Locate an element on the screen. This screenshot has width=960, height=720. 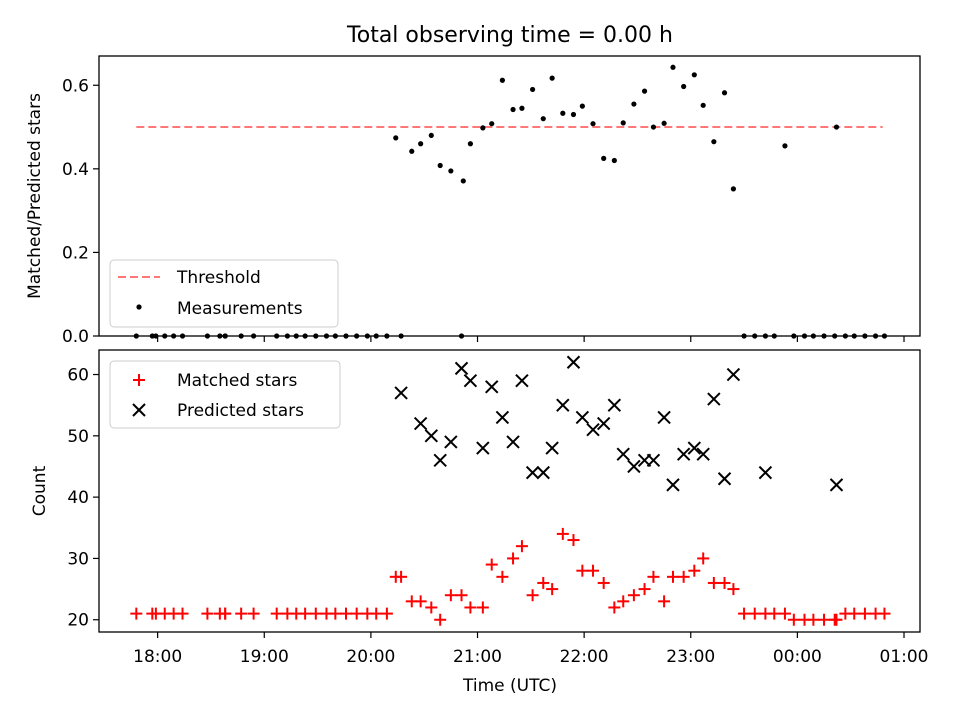
count-legend: Matched stars Predicted stars is located at coordinates (225, 394).